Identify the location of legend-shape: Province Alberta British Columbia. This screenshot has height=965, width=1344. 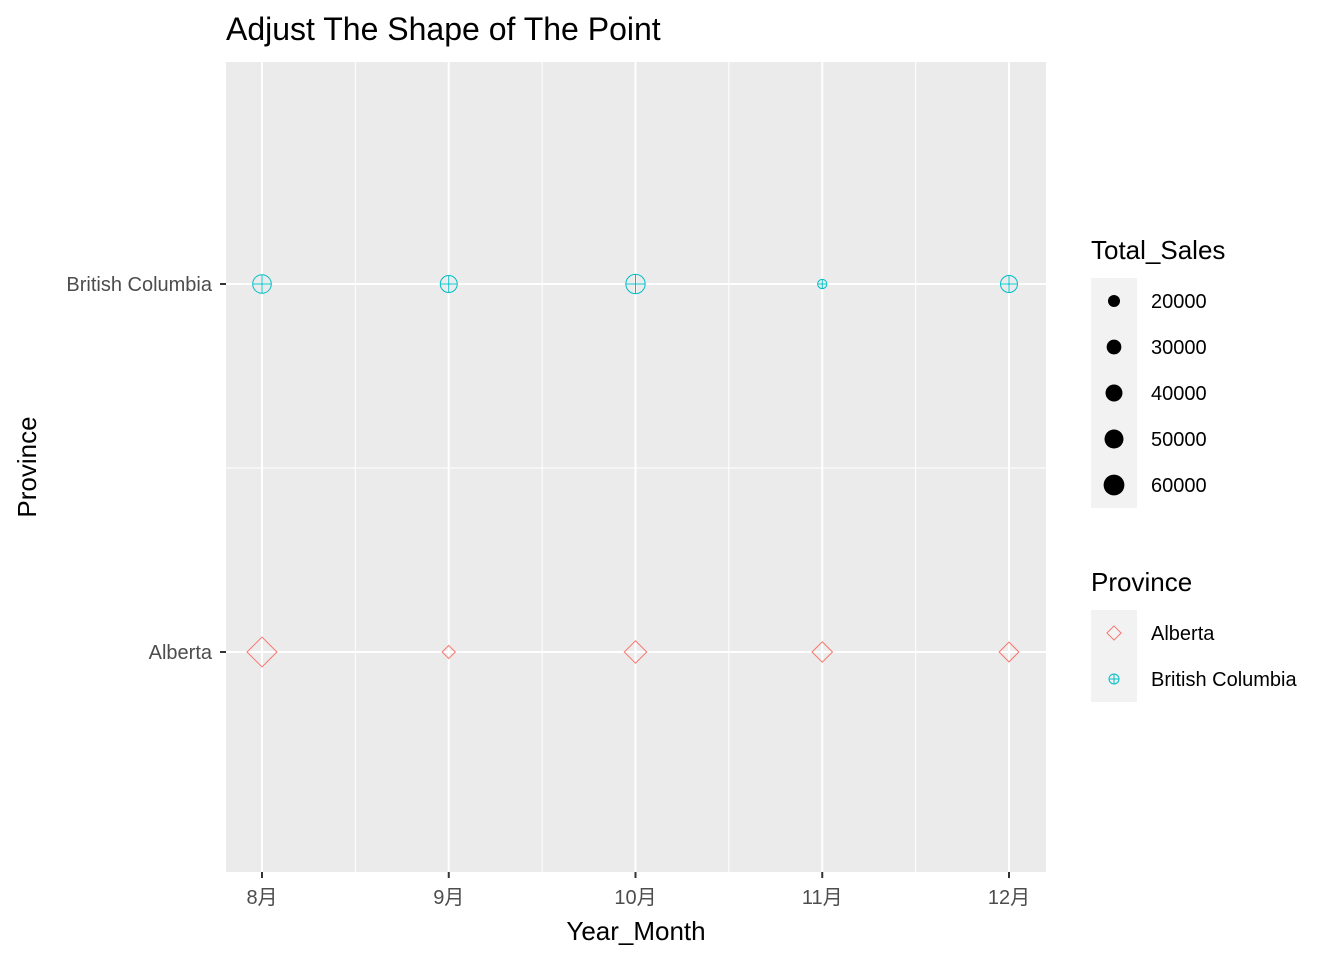
(1194, 634).